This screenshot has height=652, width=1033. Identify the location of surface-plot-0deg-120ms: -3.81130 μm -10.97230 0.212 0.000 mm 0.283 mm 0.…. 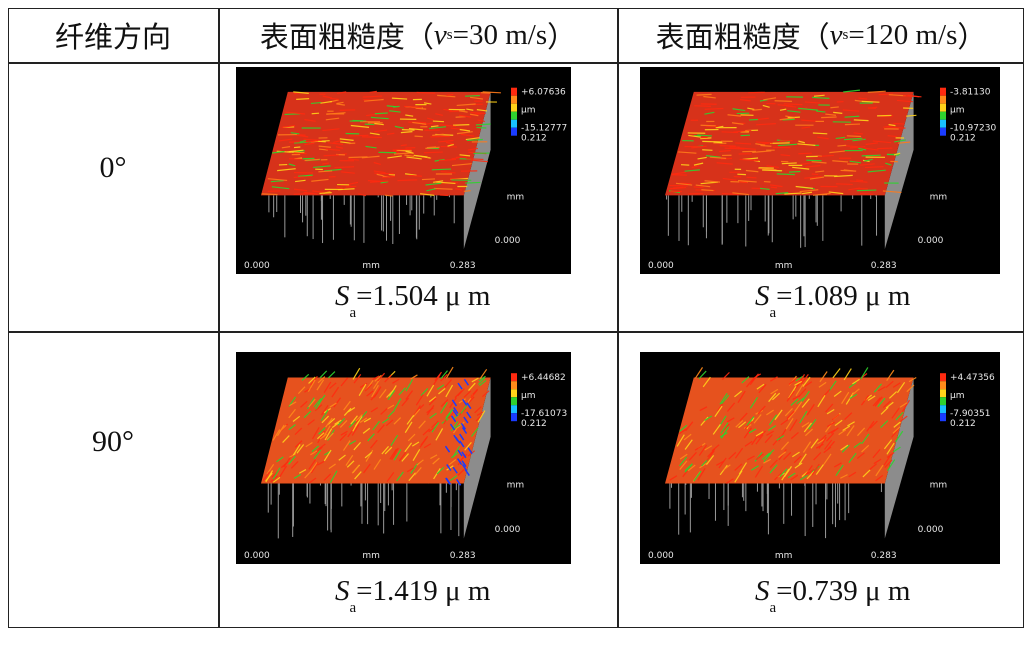
(820, 170).